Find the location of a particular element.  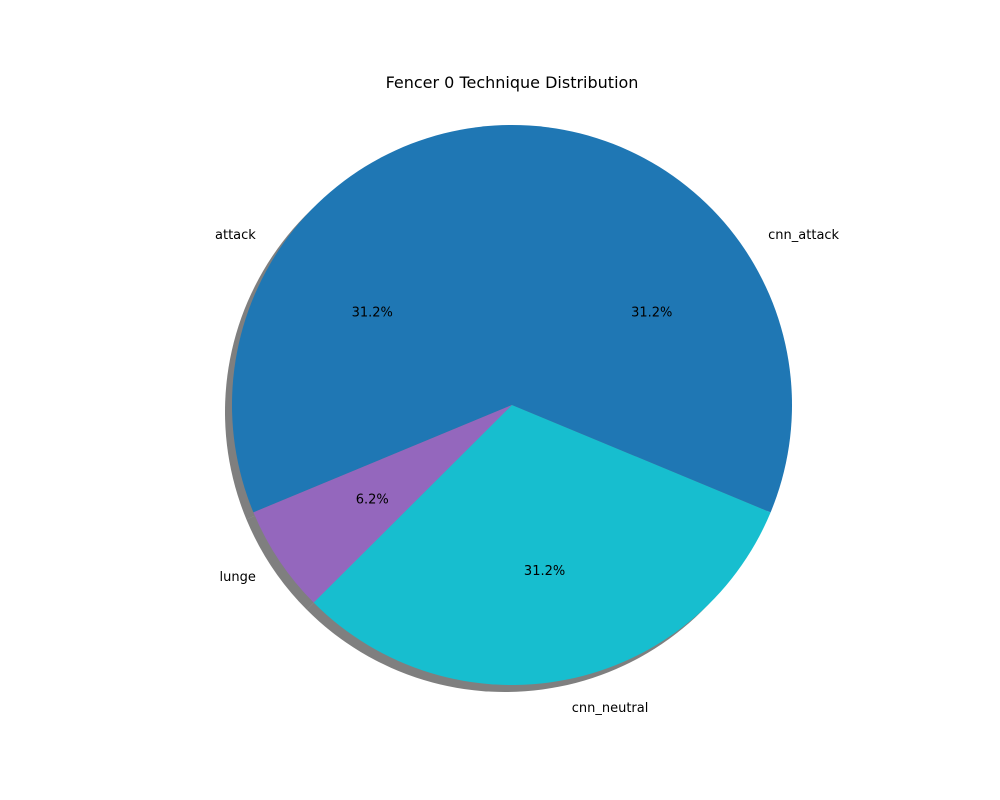

pie-slice-attack is located at coordinates (372, 319).